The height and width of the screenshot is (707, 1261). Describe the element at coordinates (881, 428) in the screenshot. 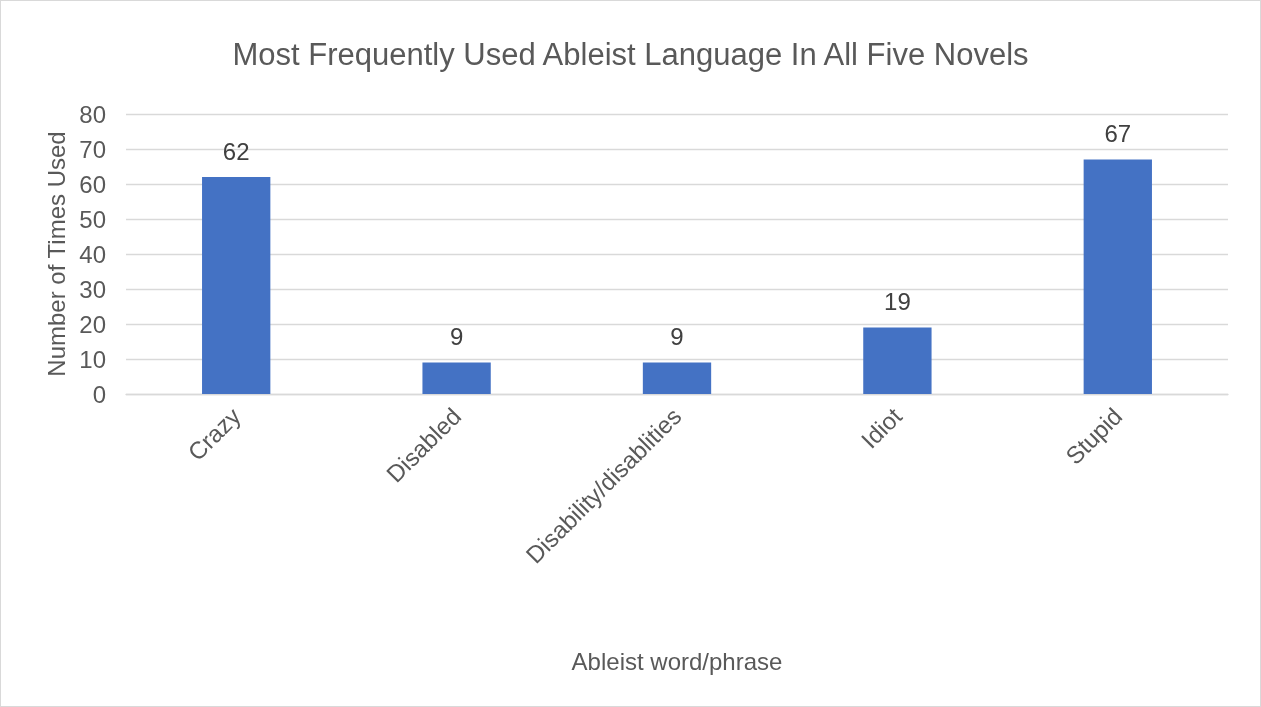

I see `x-tick-label: Idiot` at that location.